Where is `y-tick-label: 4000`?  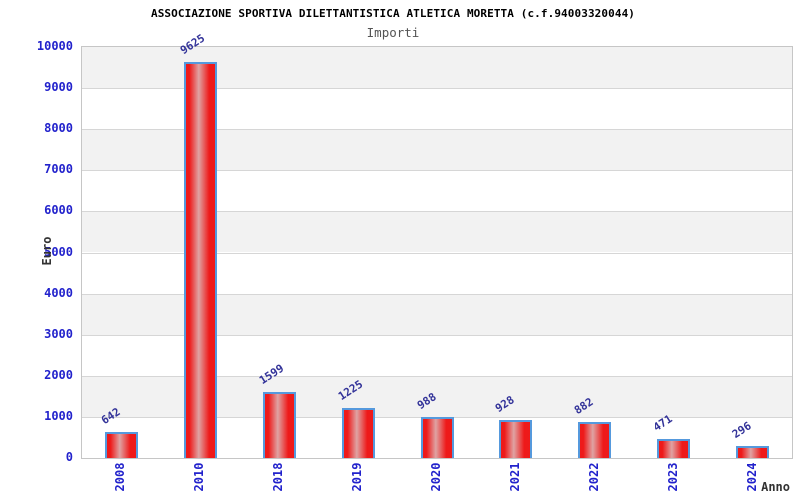 y-tick-label: 4000 is located at coordinates (58, 292).